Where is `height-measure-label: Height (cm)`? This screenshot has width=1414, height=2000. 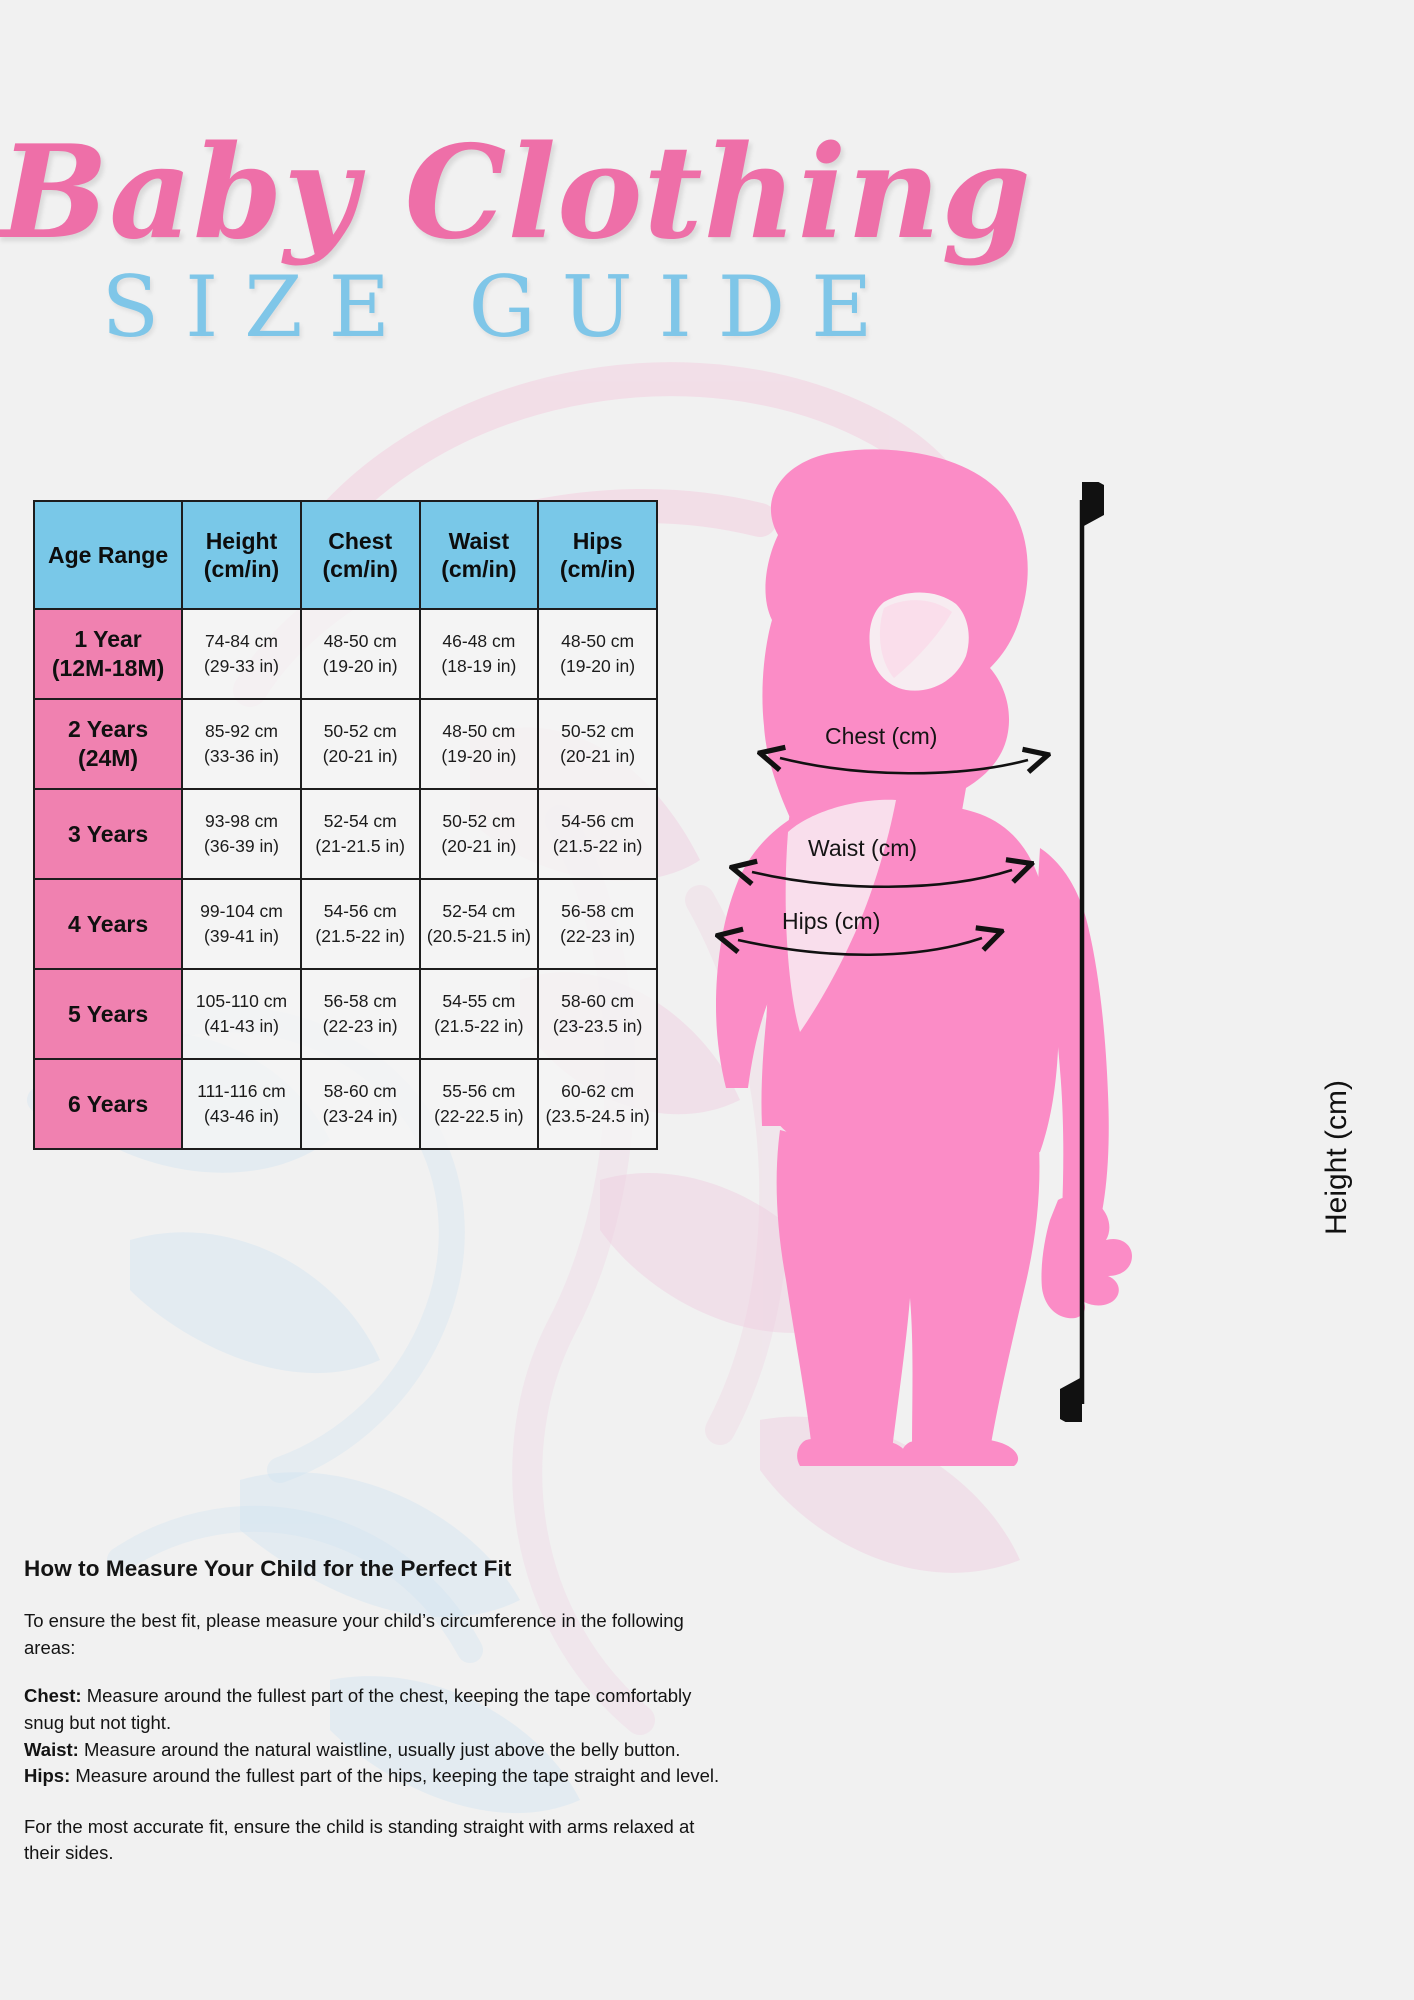 height-measure-label: Height (cm) is located at coordinates (1336, 1158).